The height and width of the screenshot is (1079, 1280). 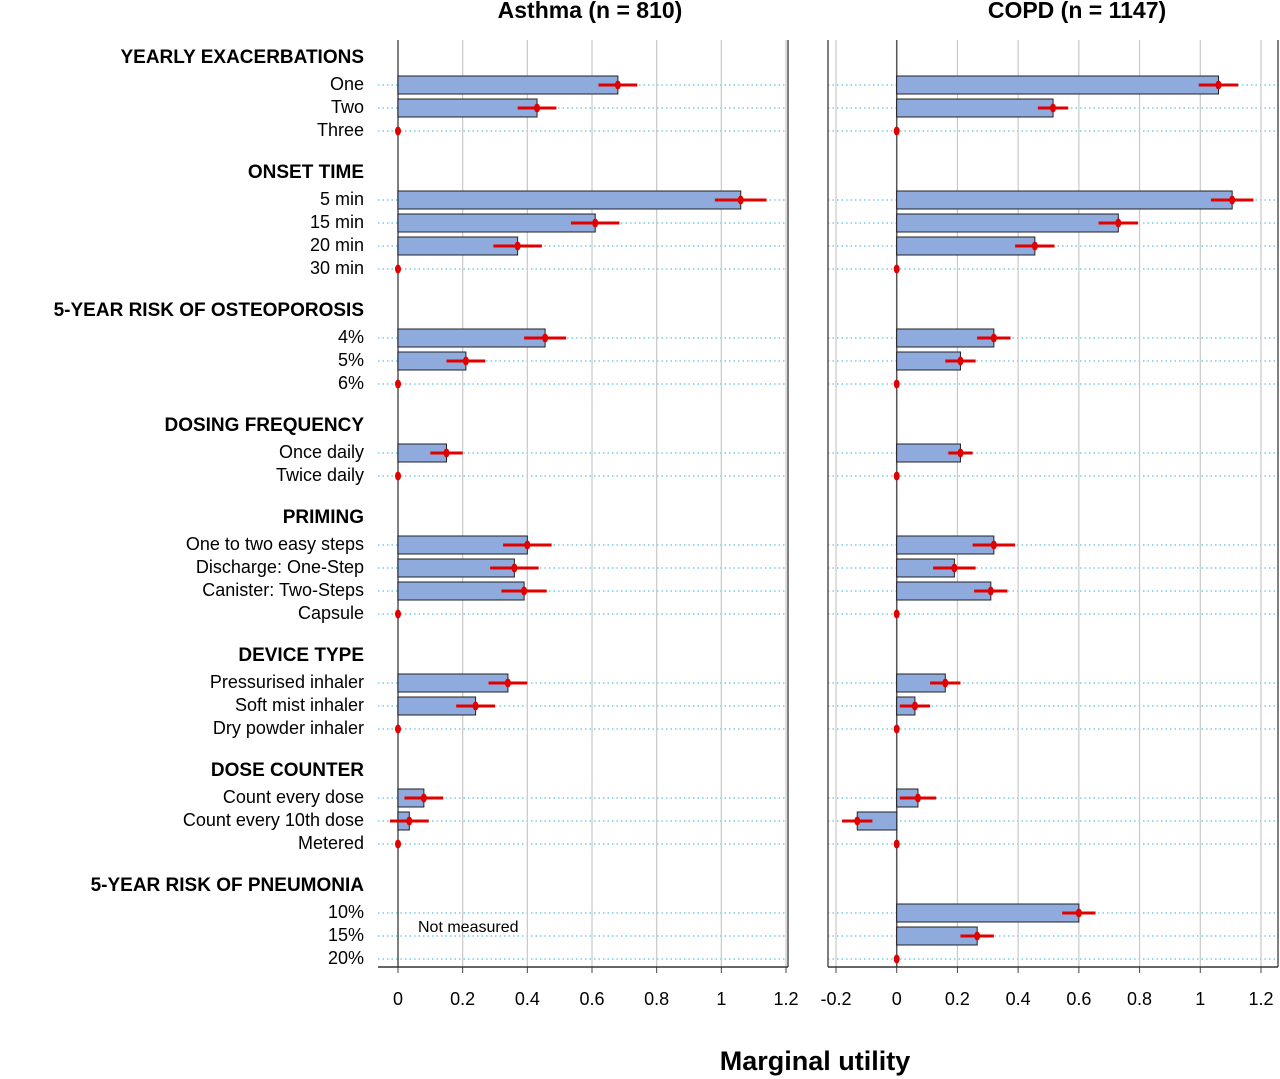 I want to click on annotation: Not measured, so click(x=468, y=927).